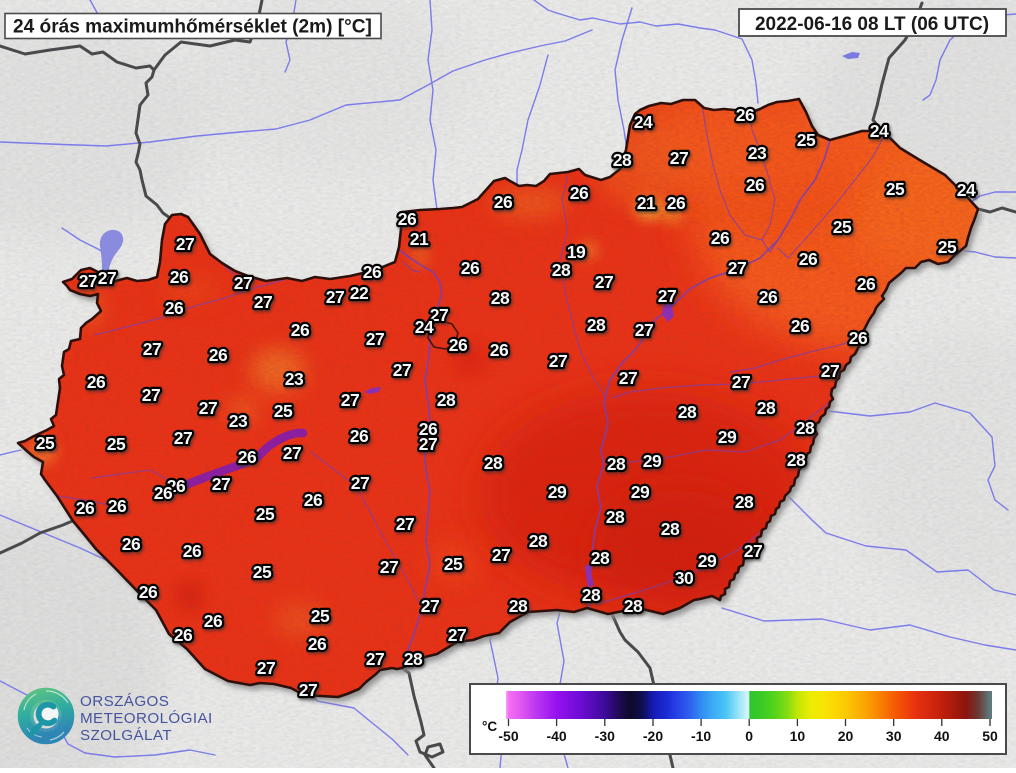 The image size is (1016, 773). I want to click on svg-text:24 órás maximumhőmérséklet (2m: 24 órás maximumhőmérséklet (2m) [°C], so click(192, 27).